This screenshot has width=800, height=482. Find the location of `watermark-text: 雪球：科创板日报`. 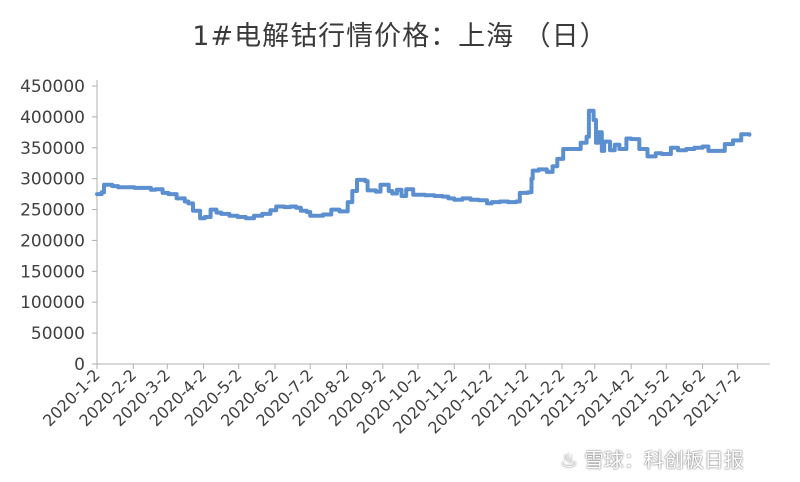

watermark-text: 雪球：科创板日报 is located at coordinates (663, 460).